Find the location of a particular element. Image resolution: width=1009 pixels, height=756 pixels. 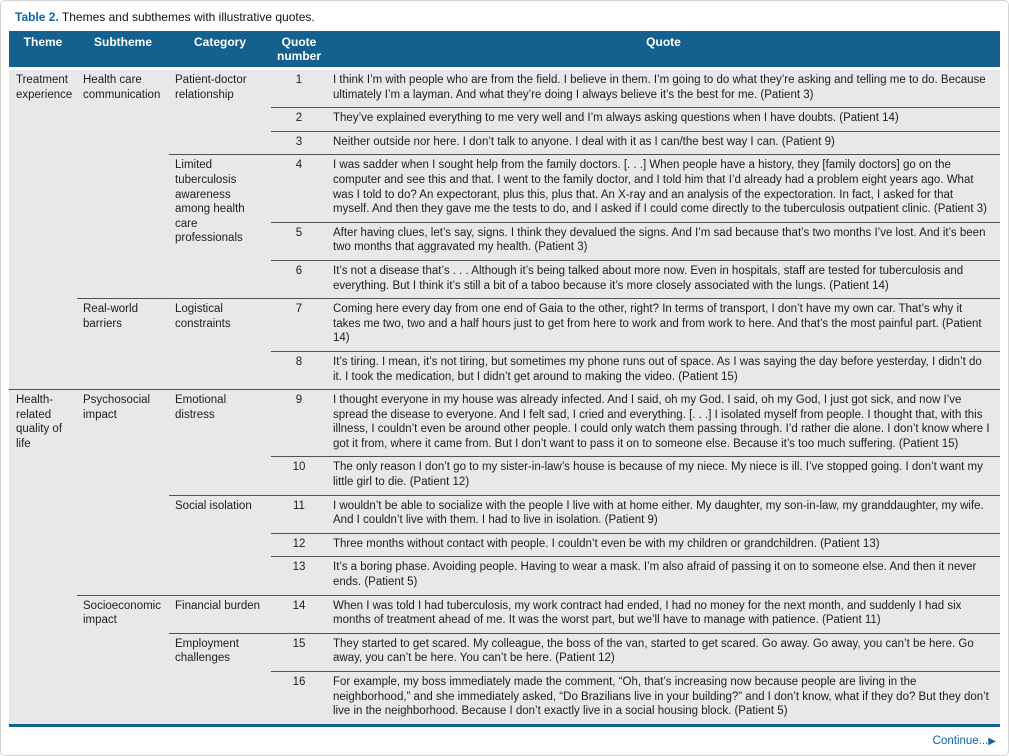

table-caption-label: Table 2. is located at coordinates (37, 17).